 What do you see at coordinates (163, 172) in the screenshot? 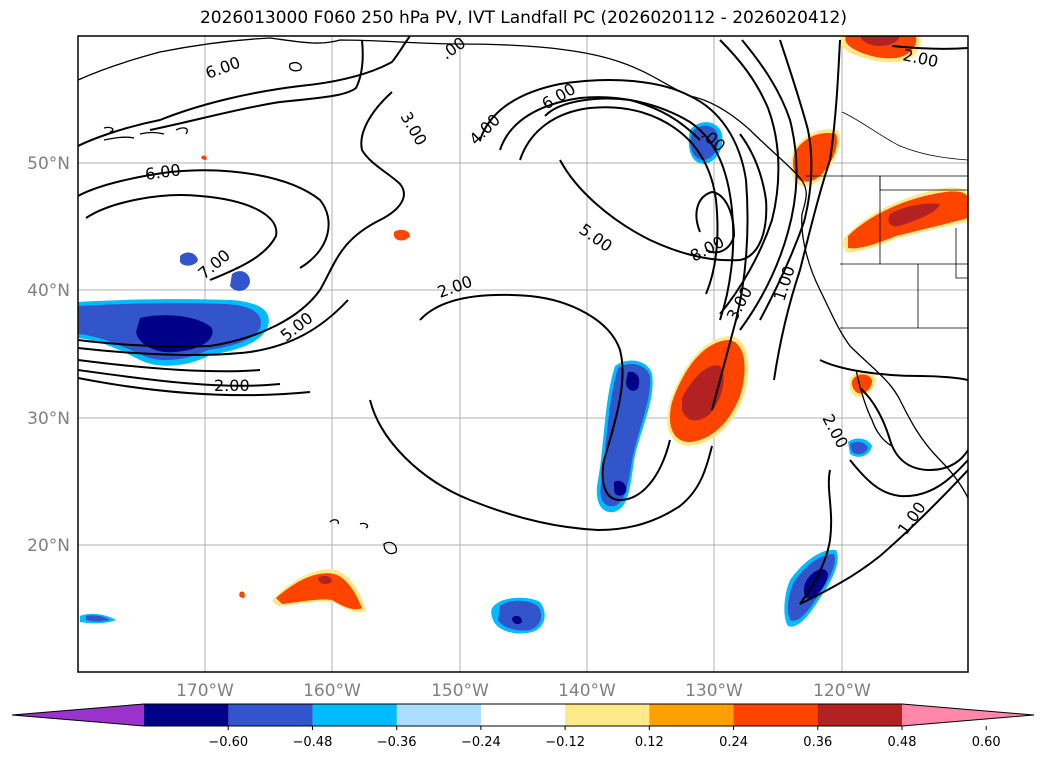
I see `contour-label: 6.00` at bounding box center [163, 172].